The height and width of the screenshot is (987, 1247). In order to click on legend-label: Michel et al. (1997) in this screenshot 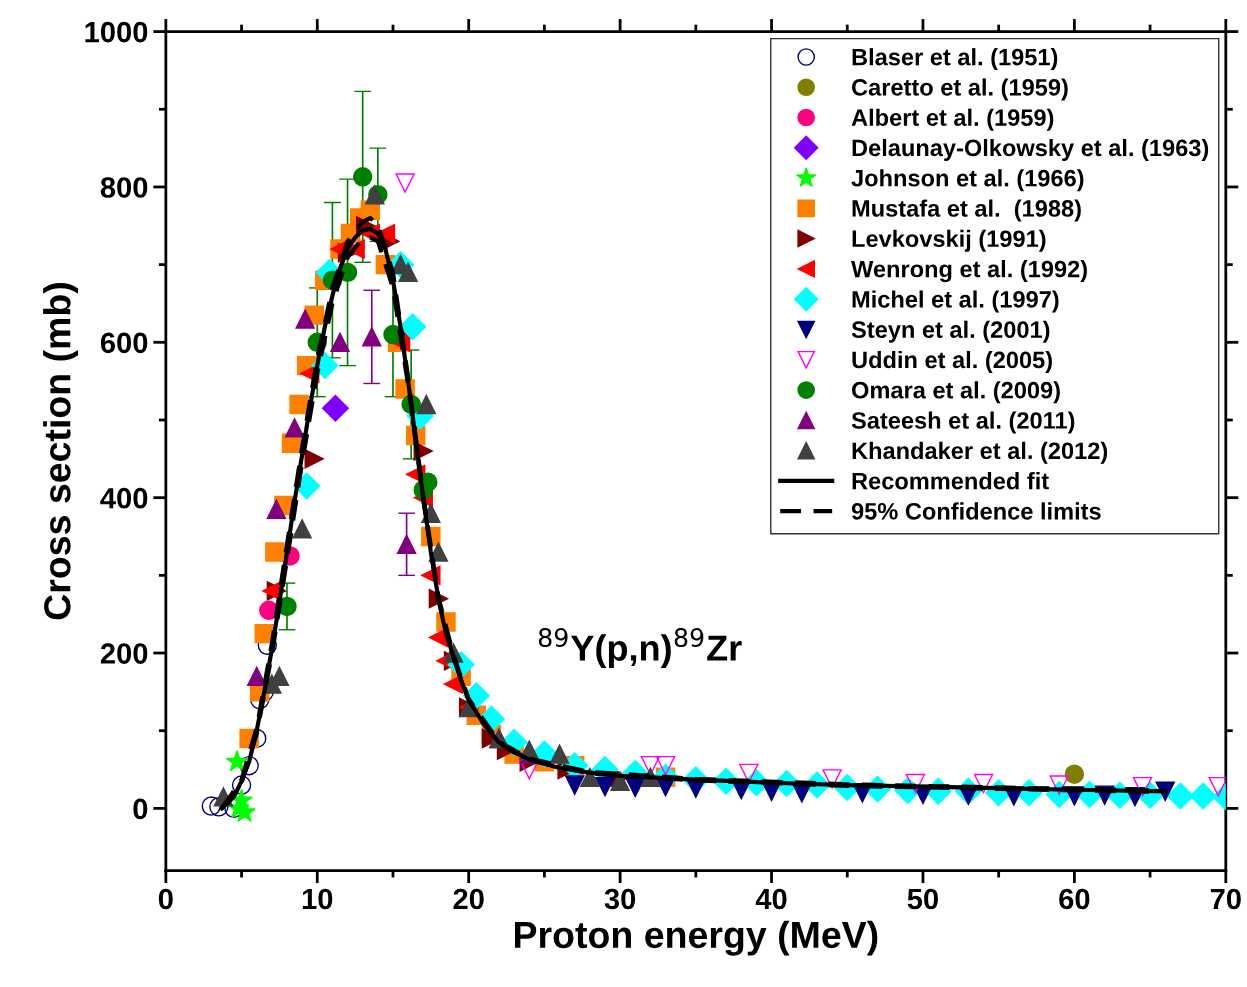, I will do `click(955, 301)`.